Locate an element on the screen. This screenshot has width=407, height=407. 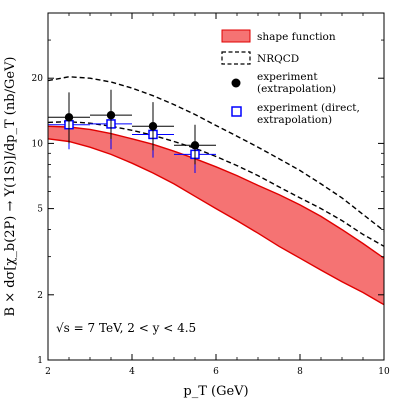
x-axis-label: p_T (GeV) is located at coordinates (215, 391).